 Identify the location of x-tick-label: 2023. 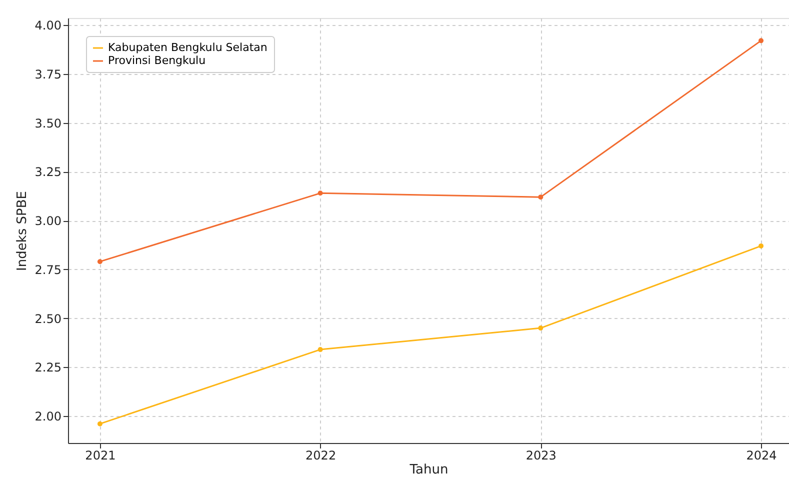
(541, 455).